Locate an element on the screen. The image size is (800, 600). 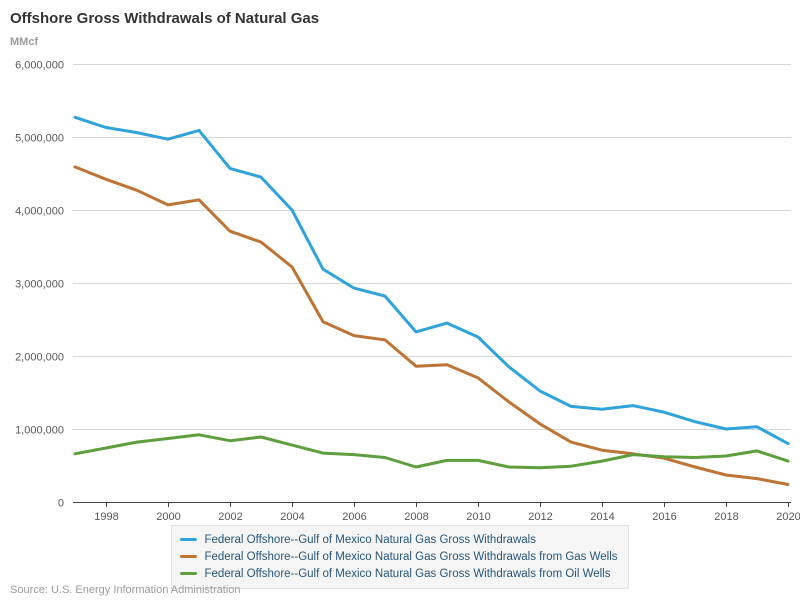
y-axis-tick-label: 4,000,000 is located at coordinates (39, 212).